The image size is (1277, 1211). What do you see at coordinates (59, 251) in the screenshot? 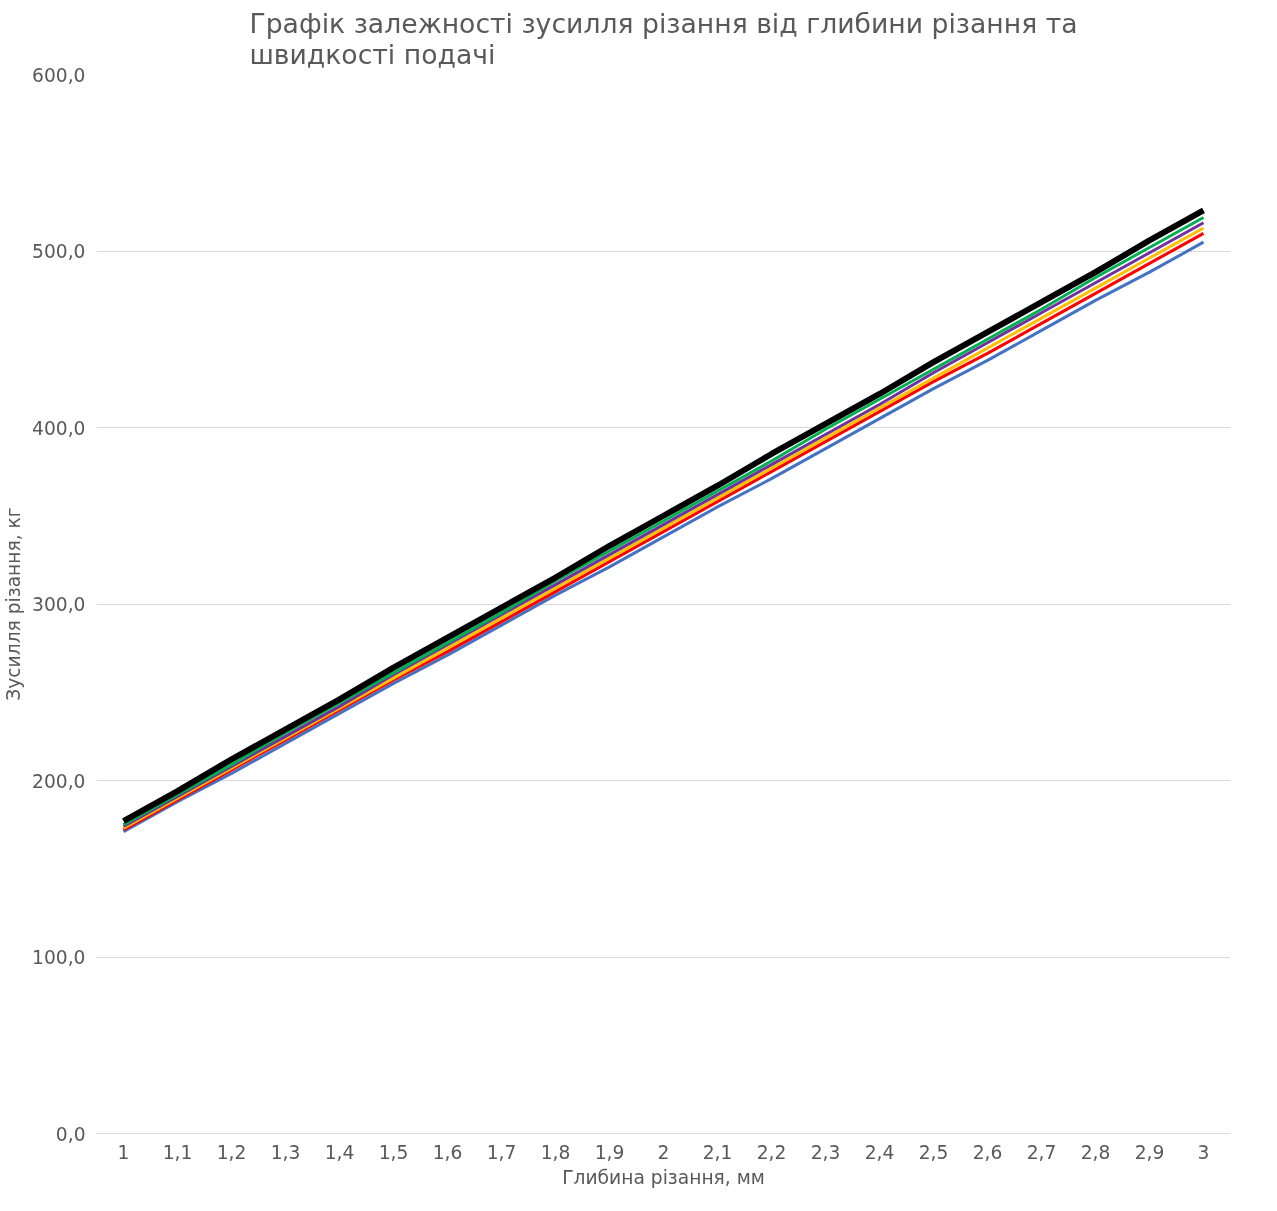
I see `y-tick-label: 500,0` at bounding box center [59, 251].